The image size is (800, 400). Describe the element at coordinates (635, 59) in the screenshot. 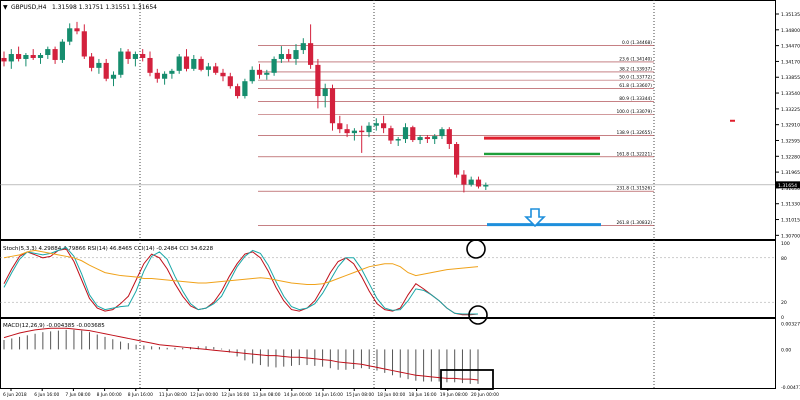

I see `fib-level-label: 23.6 (1.34140)` at that location.